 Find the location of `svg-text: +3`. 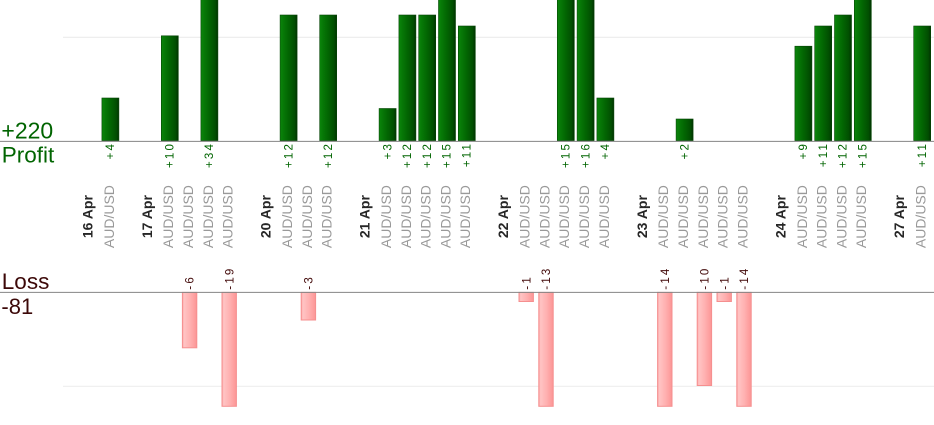

svg-text: +3 is located at coordinates (388, 151).